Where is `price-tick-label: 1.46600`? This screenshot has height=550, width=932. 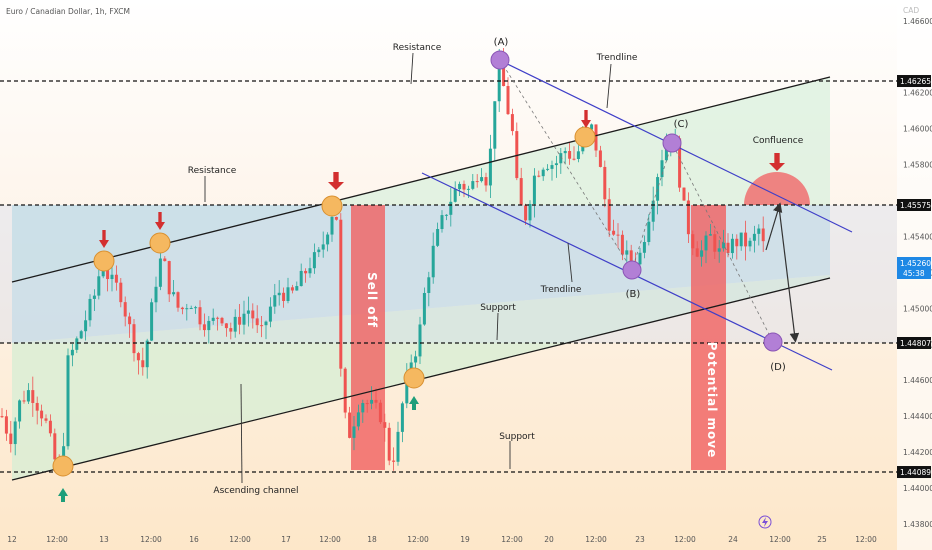 price-tick-label: 1.46600 is located at coordinates (917, 21).